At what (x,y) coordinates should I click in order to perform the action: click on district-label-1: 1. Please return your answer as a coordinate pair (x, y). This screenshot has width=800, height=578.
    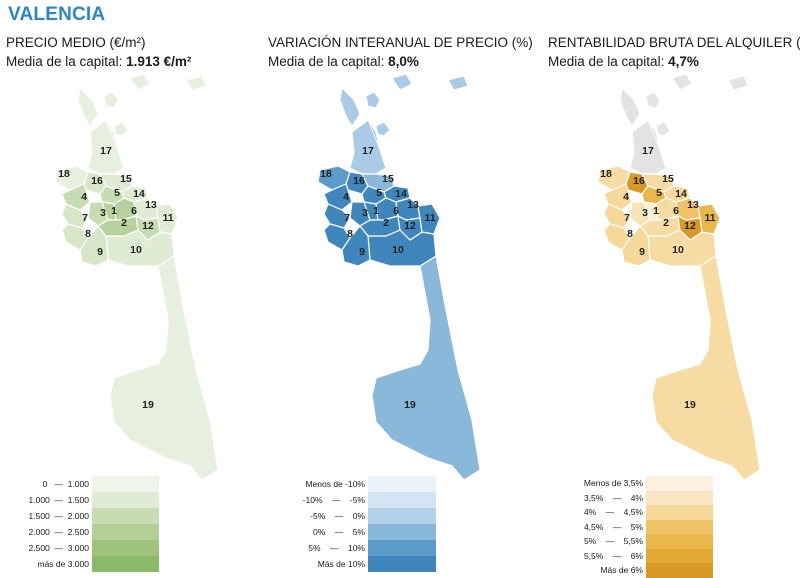
    Looking at the image, I should click on (114, 211).